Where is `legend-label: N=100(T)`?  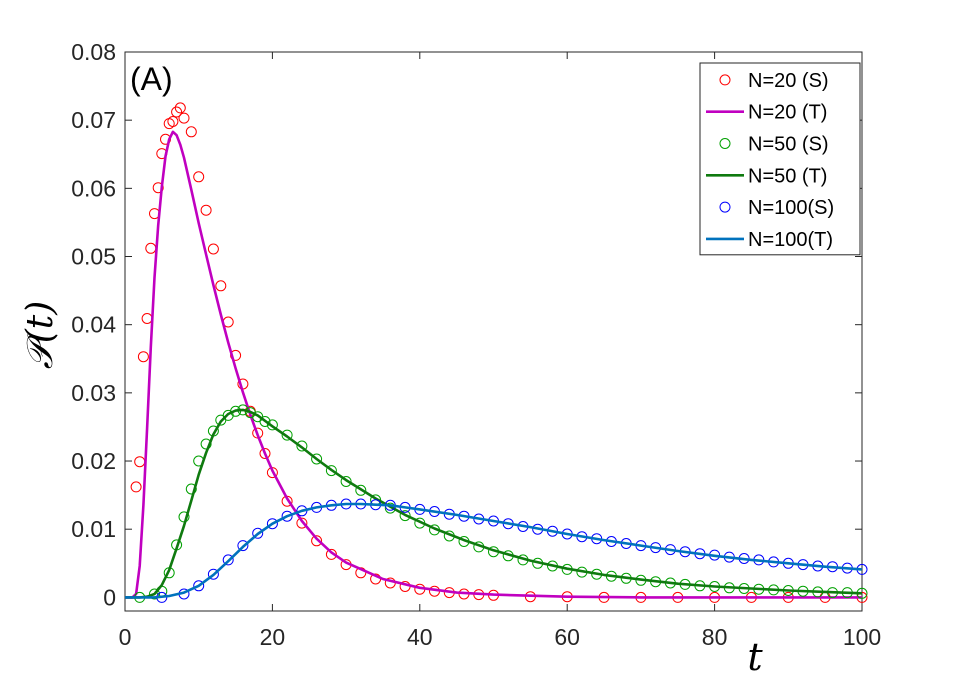
legend-label: N=100(T) is located at coordinates (790, 240).